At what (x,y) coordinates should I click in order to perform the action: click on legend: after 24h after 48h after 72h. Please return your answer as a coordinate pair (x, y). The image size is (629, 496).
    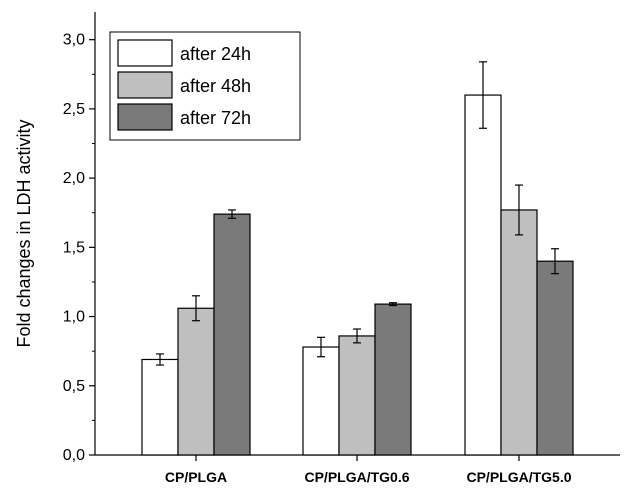
    Looking at the image, I should click on (205, 86).